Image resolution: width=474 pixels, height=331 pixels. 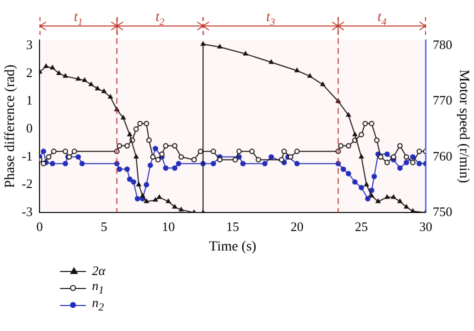 What do you see at coordinates (29, 44) in the screenshot?
I see `y-tick-label: 3` at bounding box center [29, 44].